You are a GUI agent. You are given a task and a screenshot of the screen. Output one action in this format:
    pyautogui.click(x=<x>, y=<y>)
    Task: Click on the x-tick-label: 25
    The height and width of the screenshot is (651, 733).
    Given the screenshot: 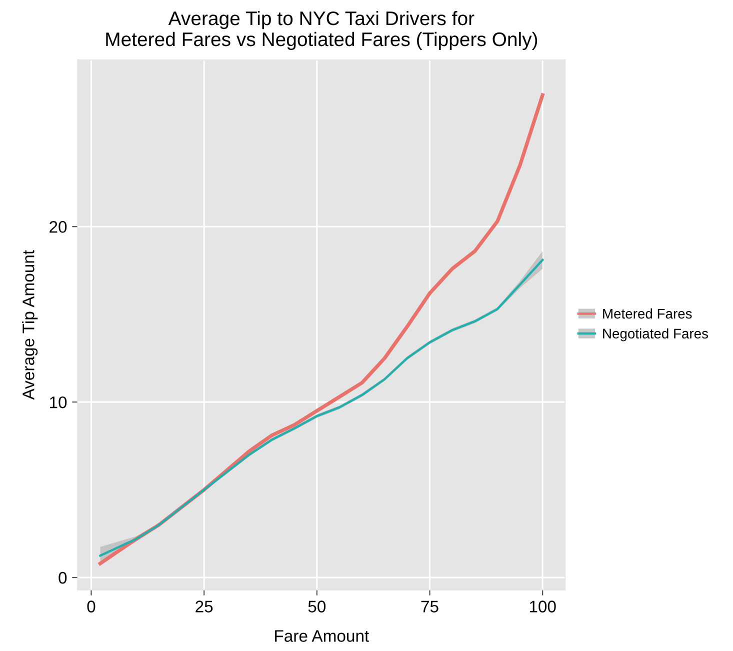 What is the action you would take?
    pyautogui.click(x=204, y=606)
    